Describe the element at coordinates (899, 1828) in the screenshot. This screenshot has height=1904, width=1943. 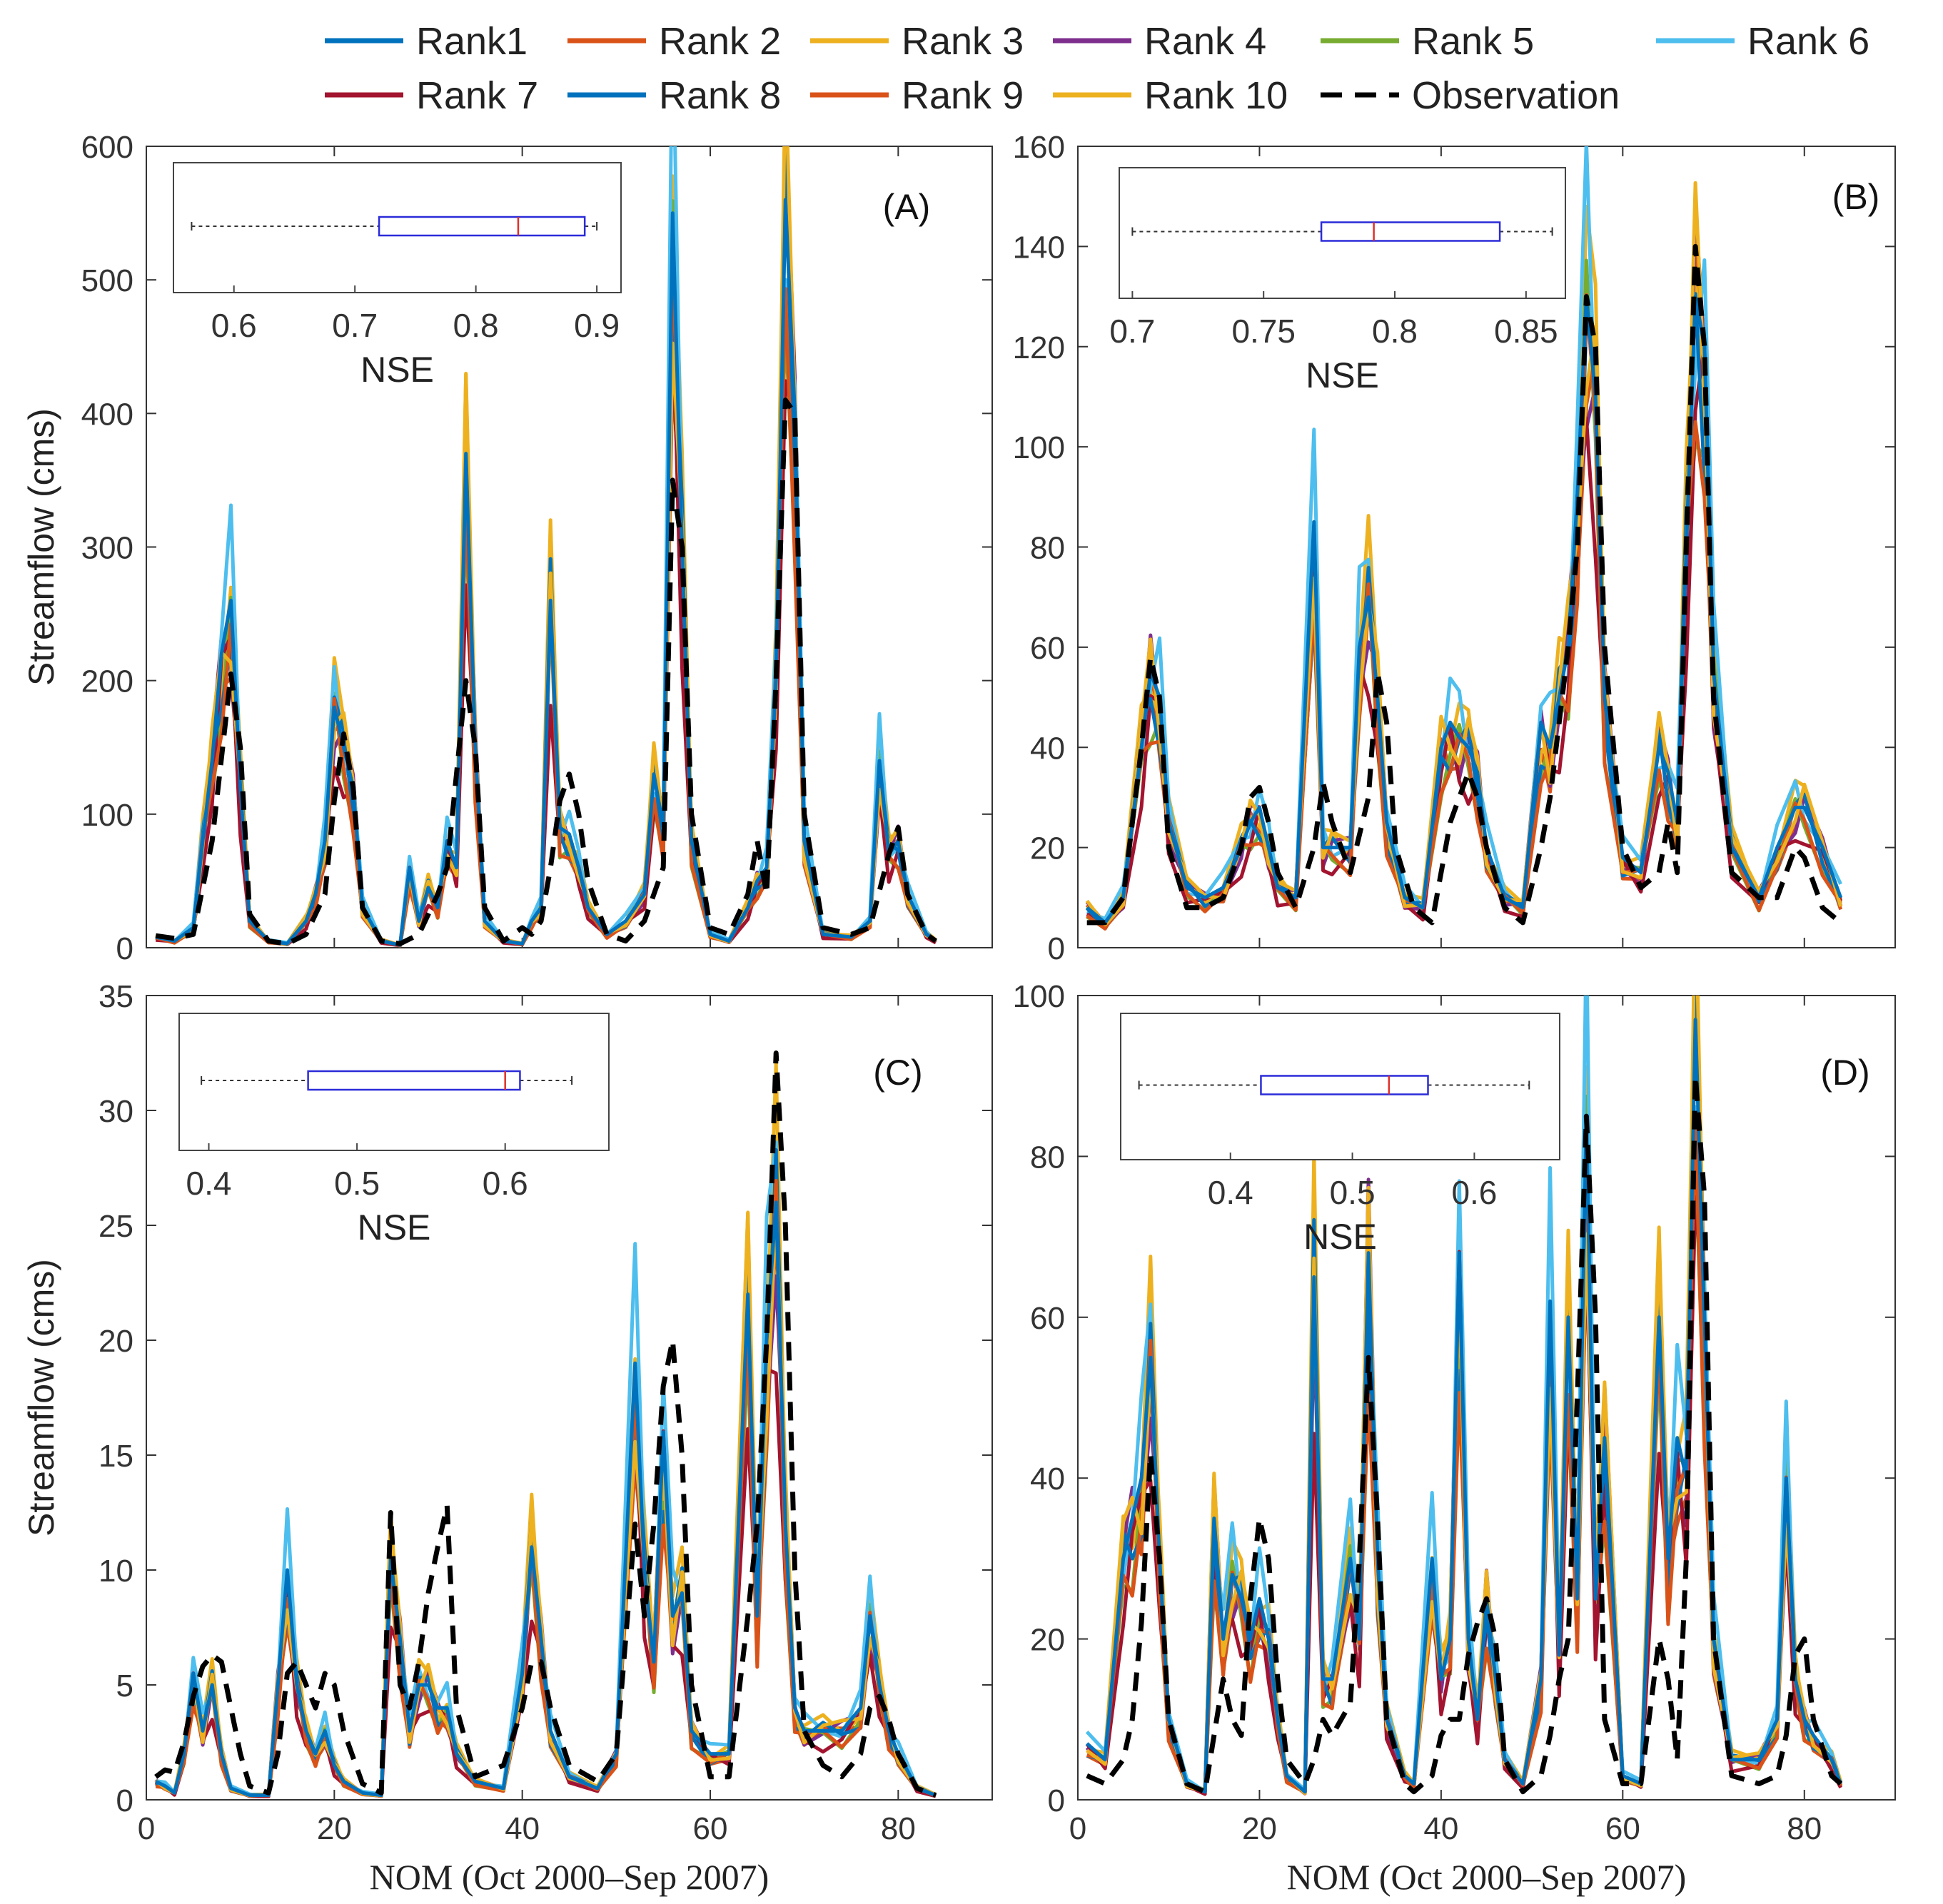
I see `x-tick-label: 80` at that location.